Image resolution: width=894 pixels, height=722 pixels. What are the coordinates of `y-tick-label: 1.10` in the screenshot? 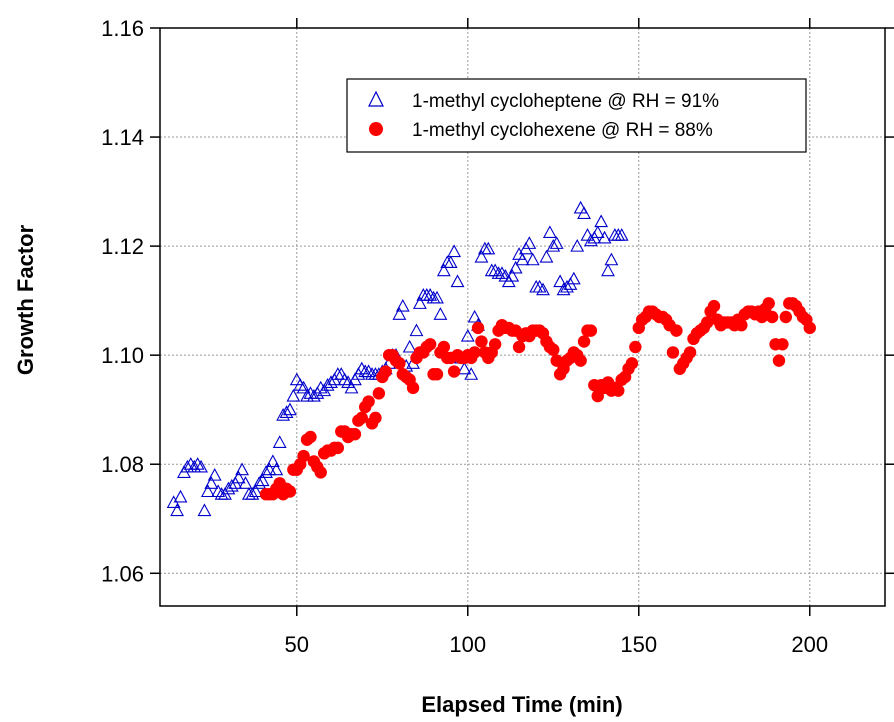 It's located at (122, 355).